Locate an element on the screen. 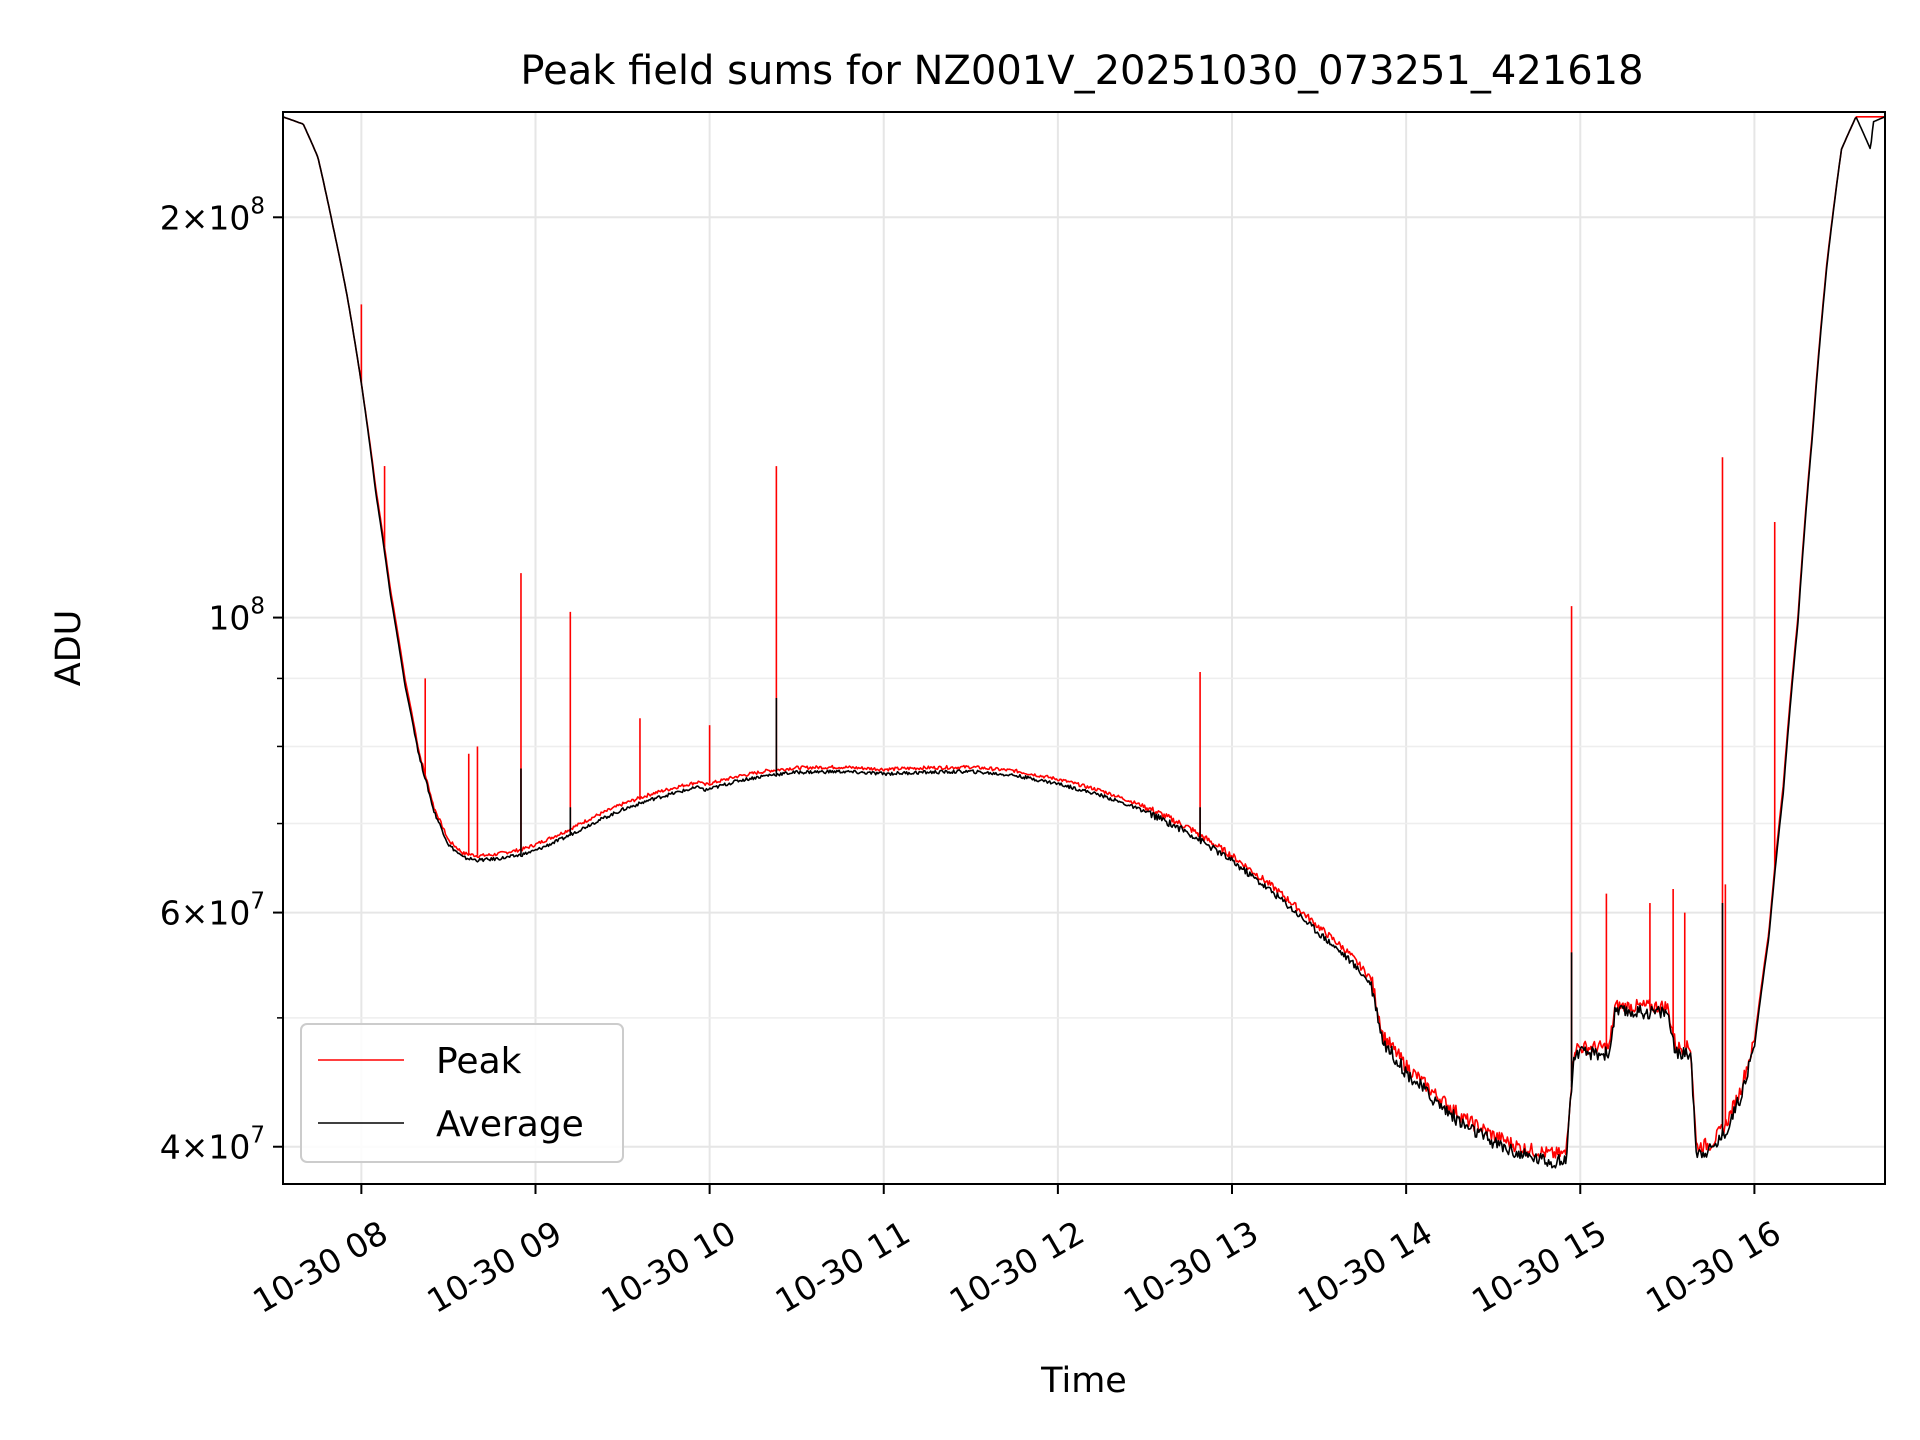 This screenshot has width=1920, height=1440. y-tick-label-0: 4×107 is located at coordinates (212, 1145).